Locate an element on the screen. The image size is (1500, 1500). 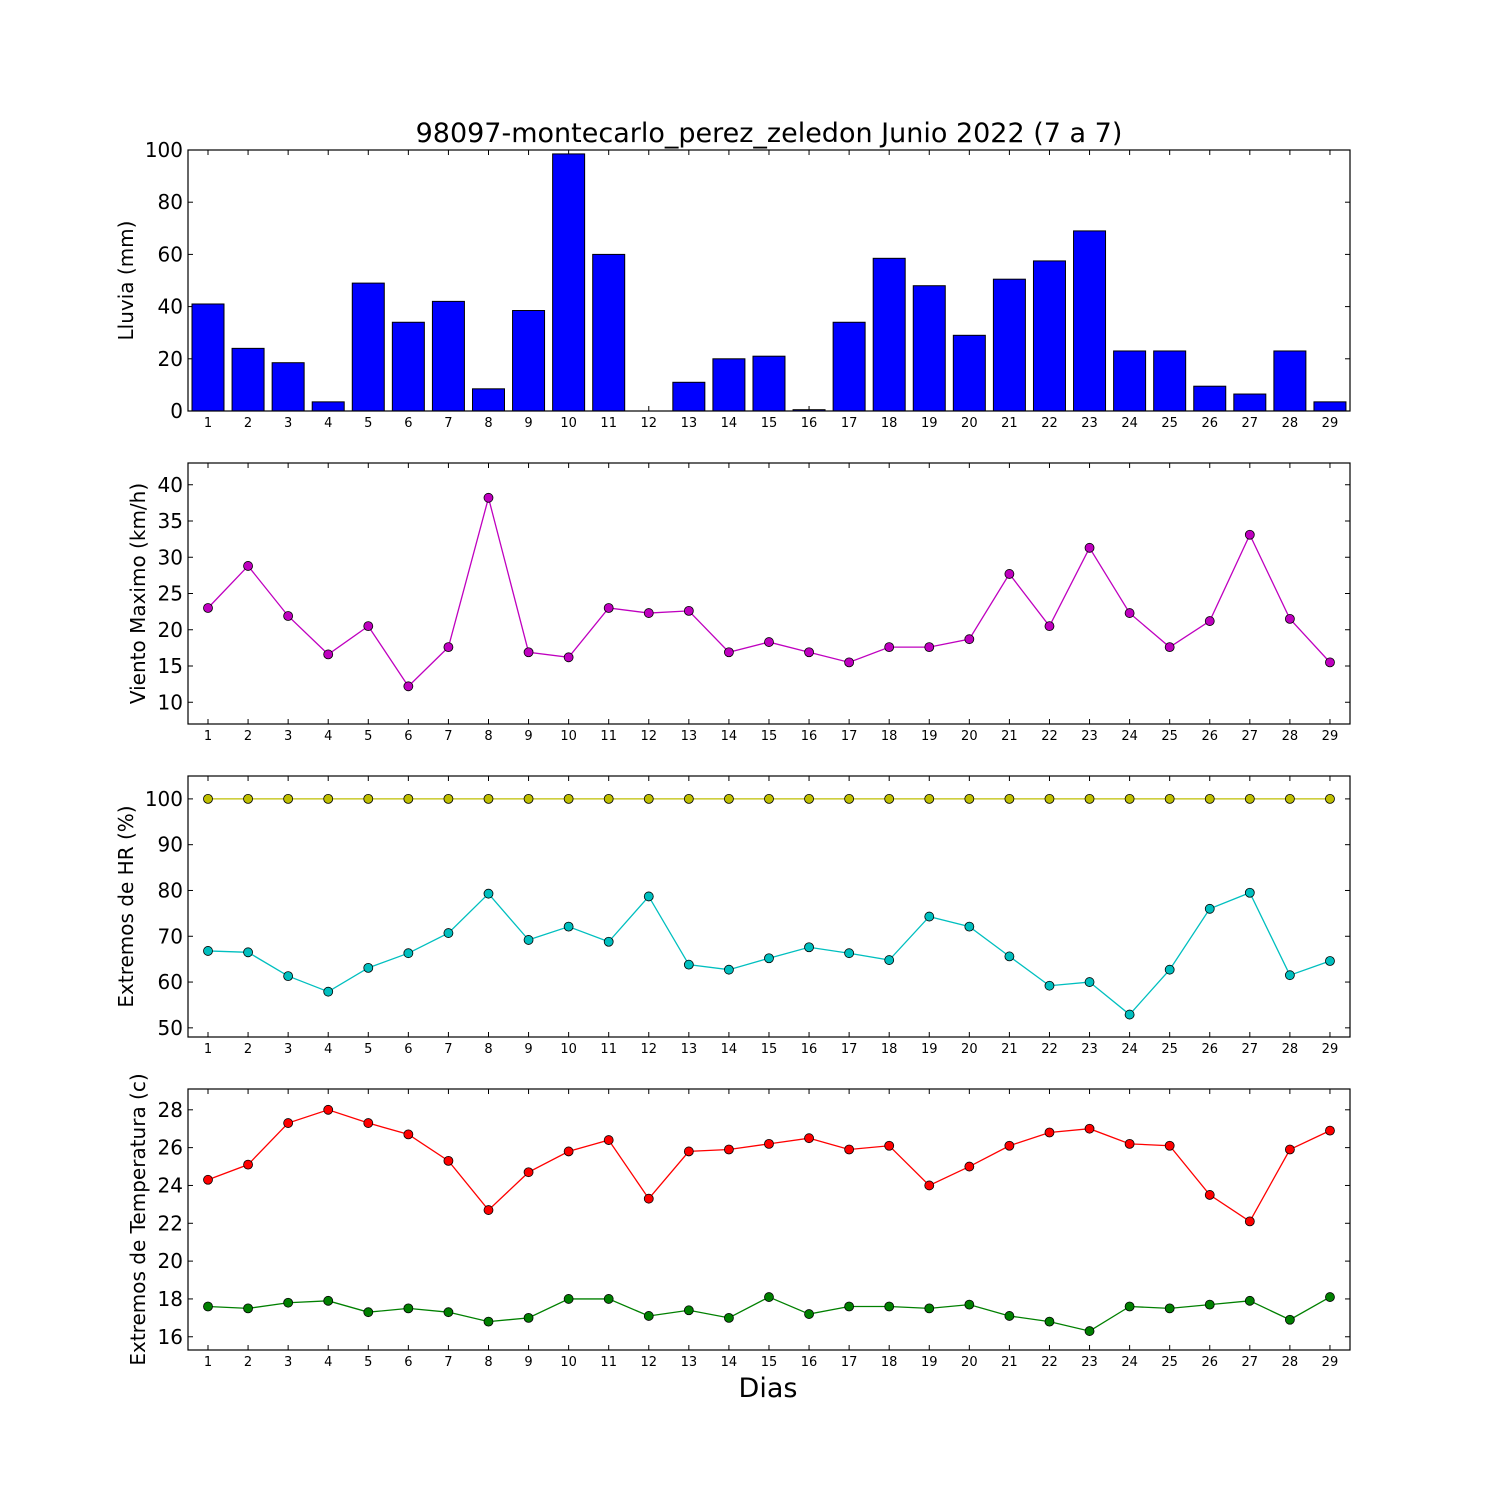
axes-frame is located at coordinates (769, 906).